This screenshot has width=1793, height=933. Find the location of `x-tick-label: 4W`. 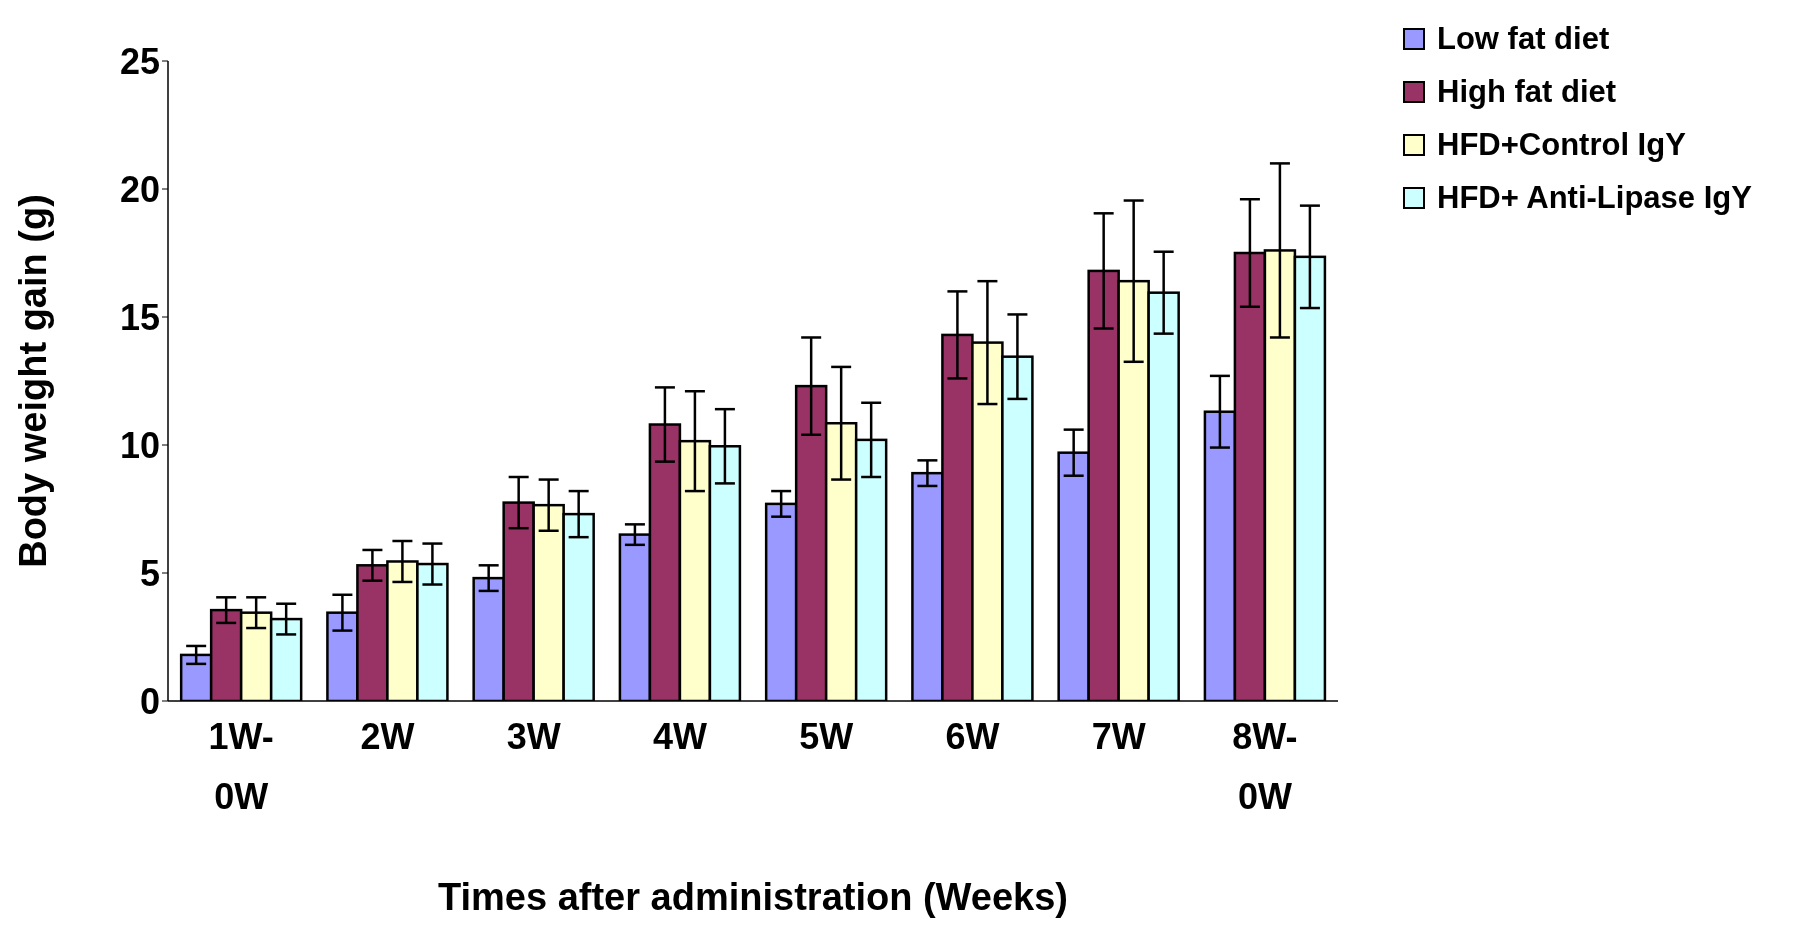

x-tick-label: 4W is located at coordinates (679, 736).